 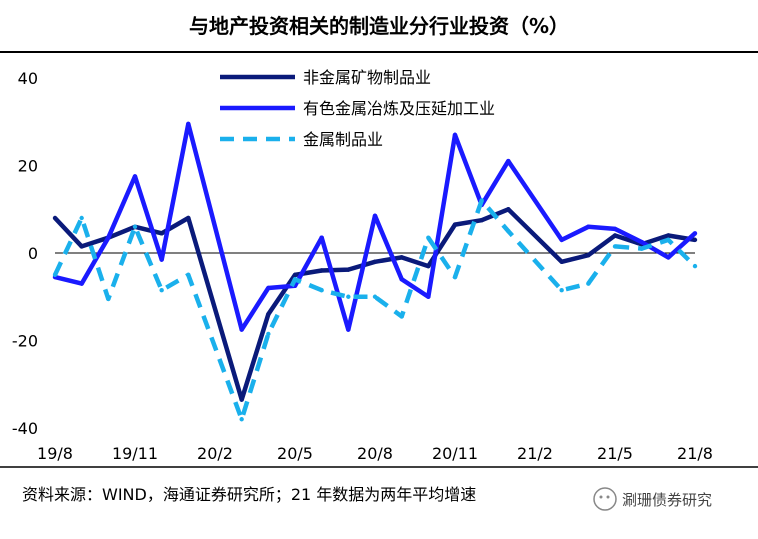 I want to click on x-tick-label: 21/8, so click(x=695, y=453).